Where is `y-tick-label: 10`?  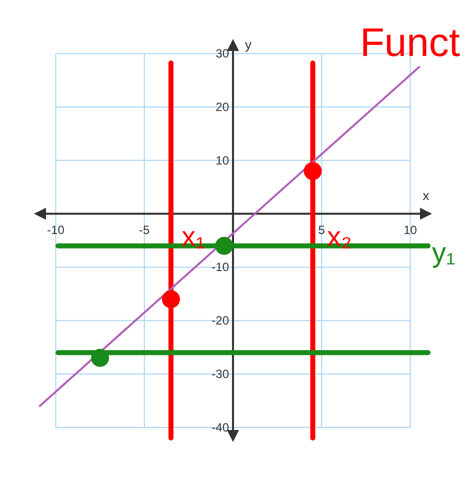 y-tick-label: 10 is located at coordinates (223, 160).